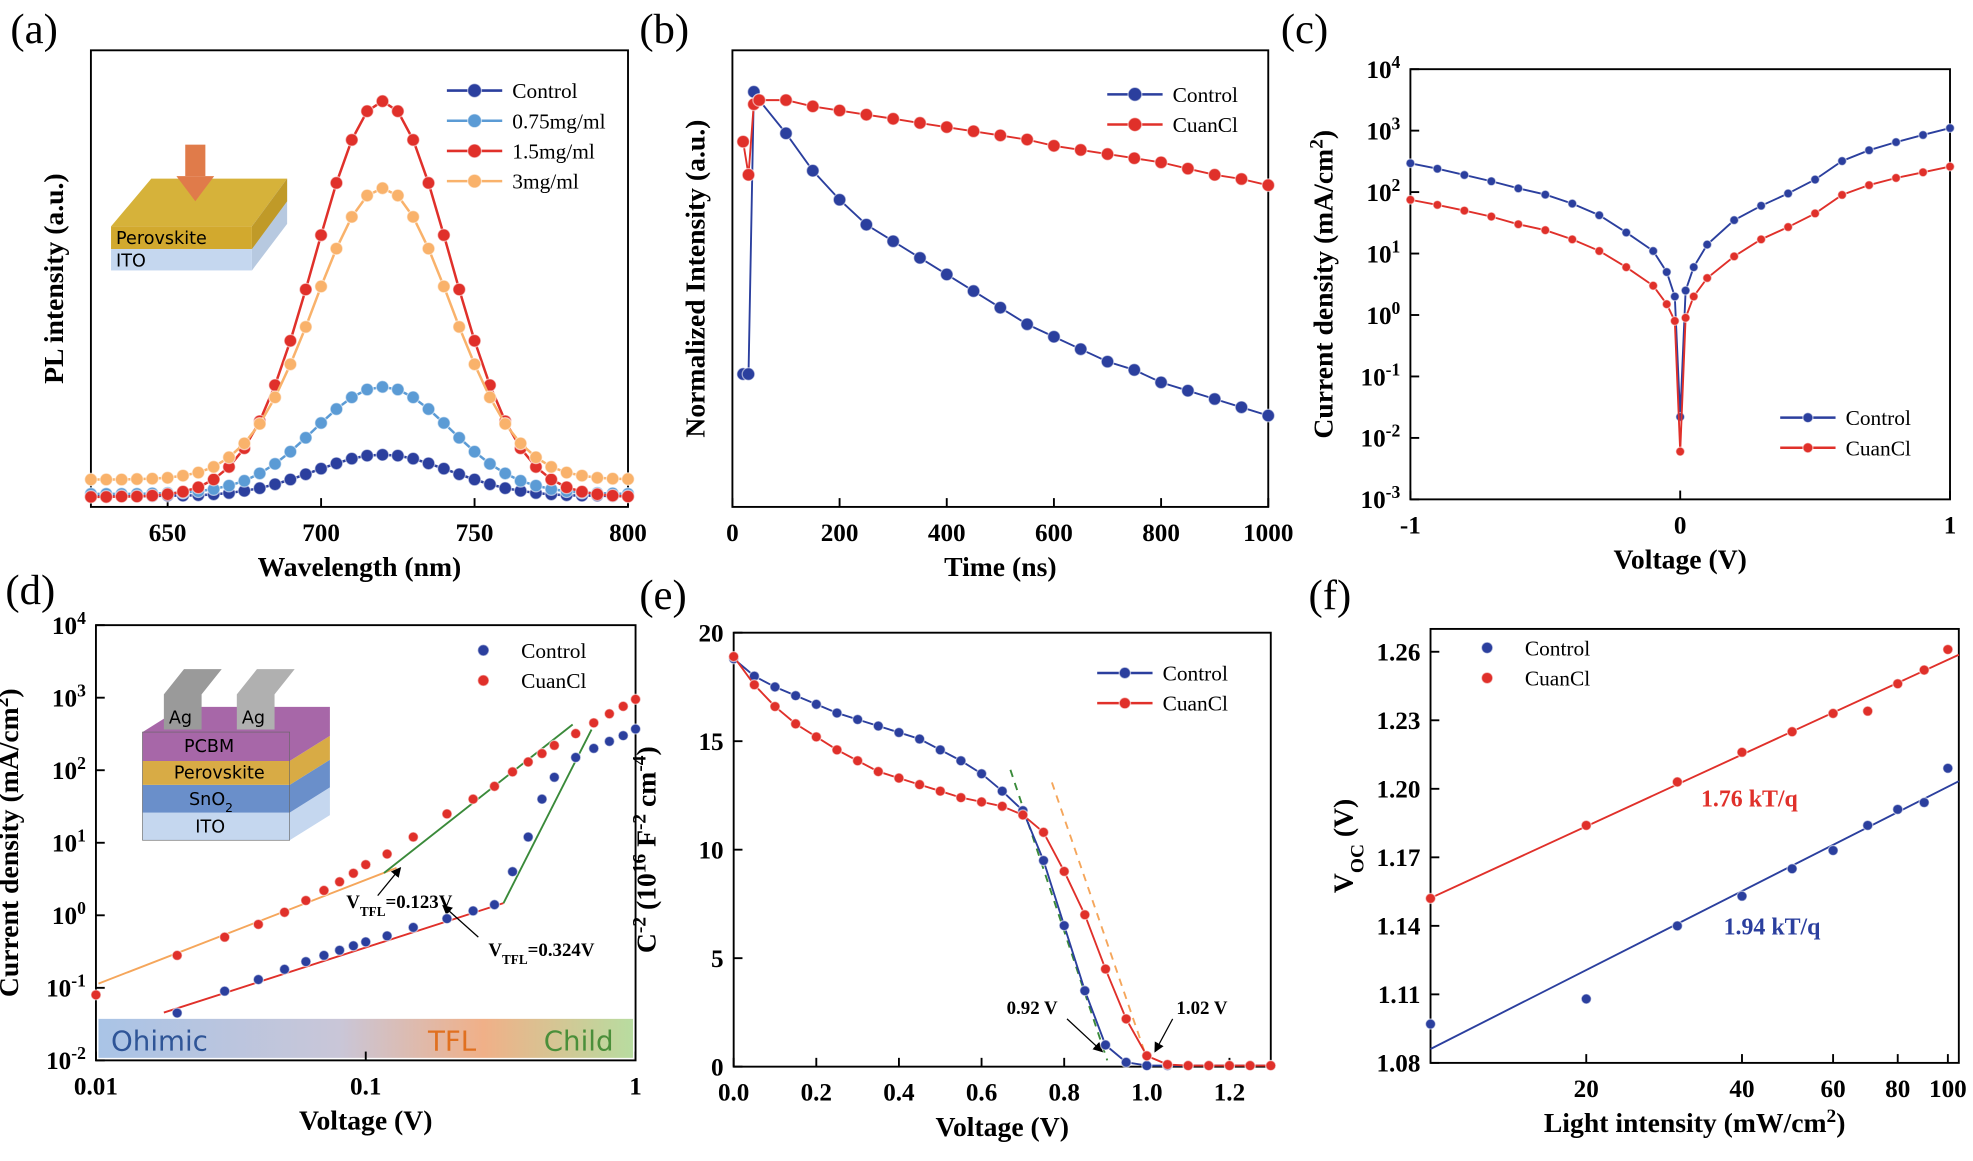 This screenshot has width=1973, height=1161. Describe the element at coordinates (399, 905) in the screenshot. I see `annotation: VTFL=0.123V` at that location.